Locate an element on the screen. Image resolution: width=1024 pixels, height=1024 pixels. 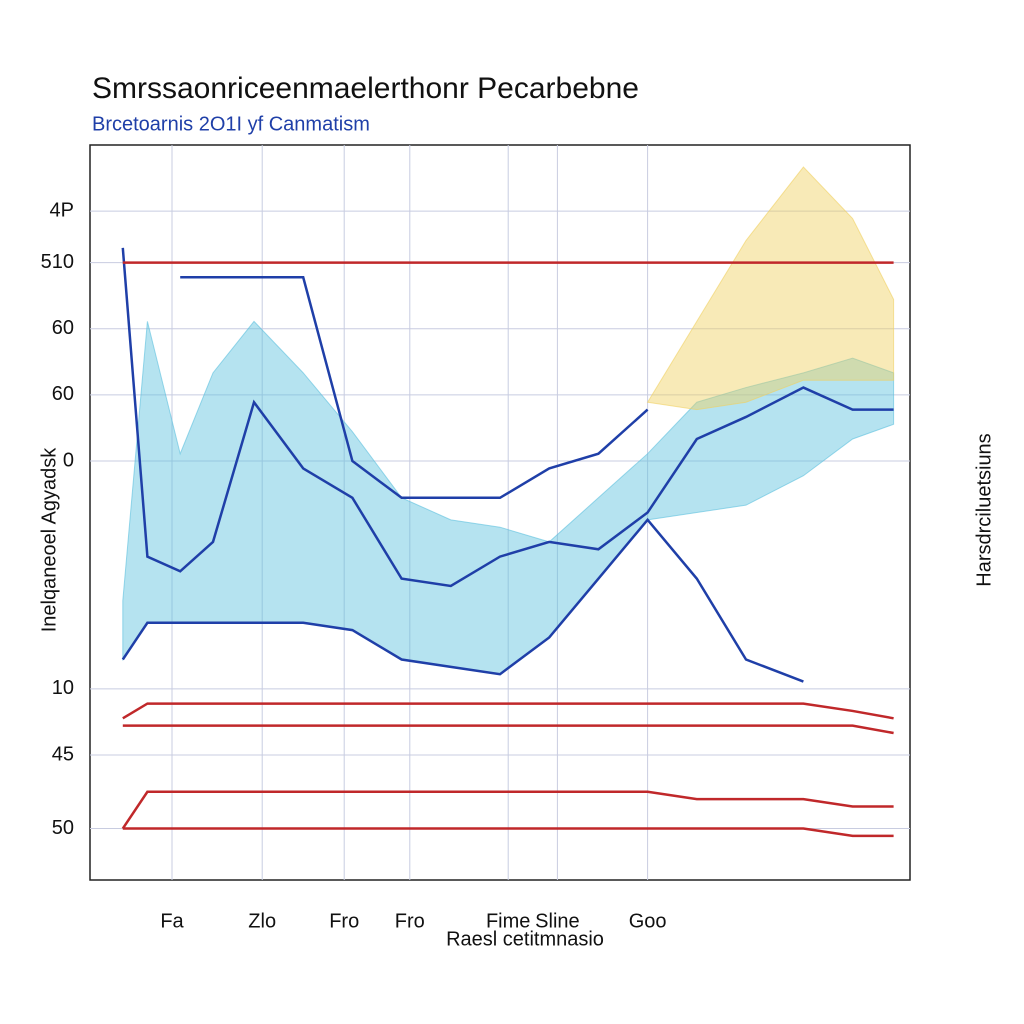
area is located at coordinates (770, 288).